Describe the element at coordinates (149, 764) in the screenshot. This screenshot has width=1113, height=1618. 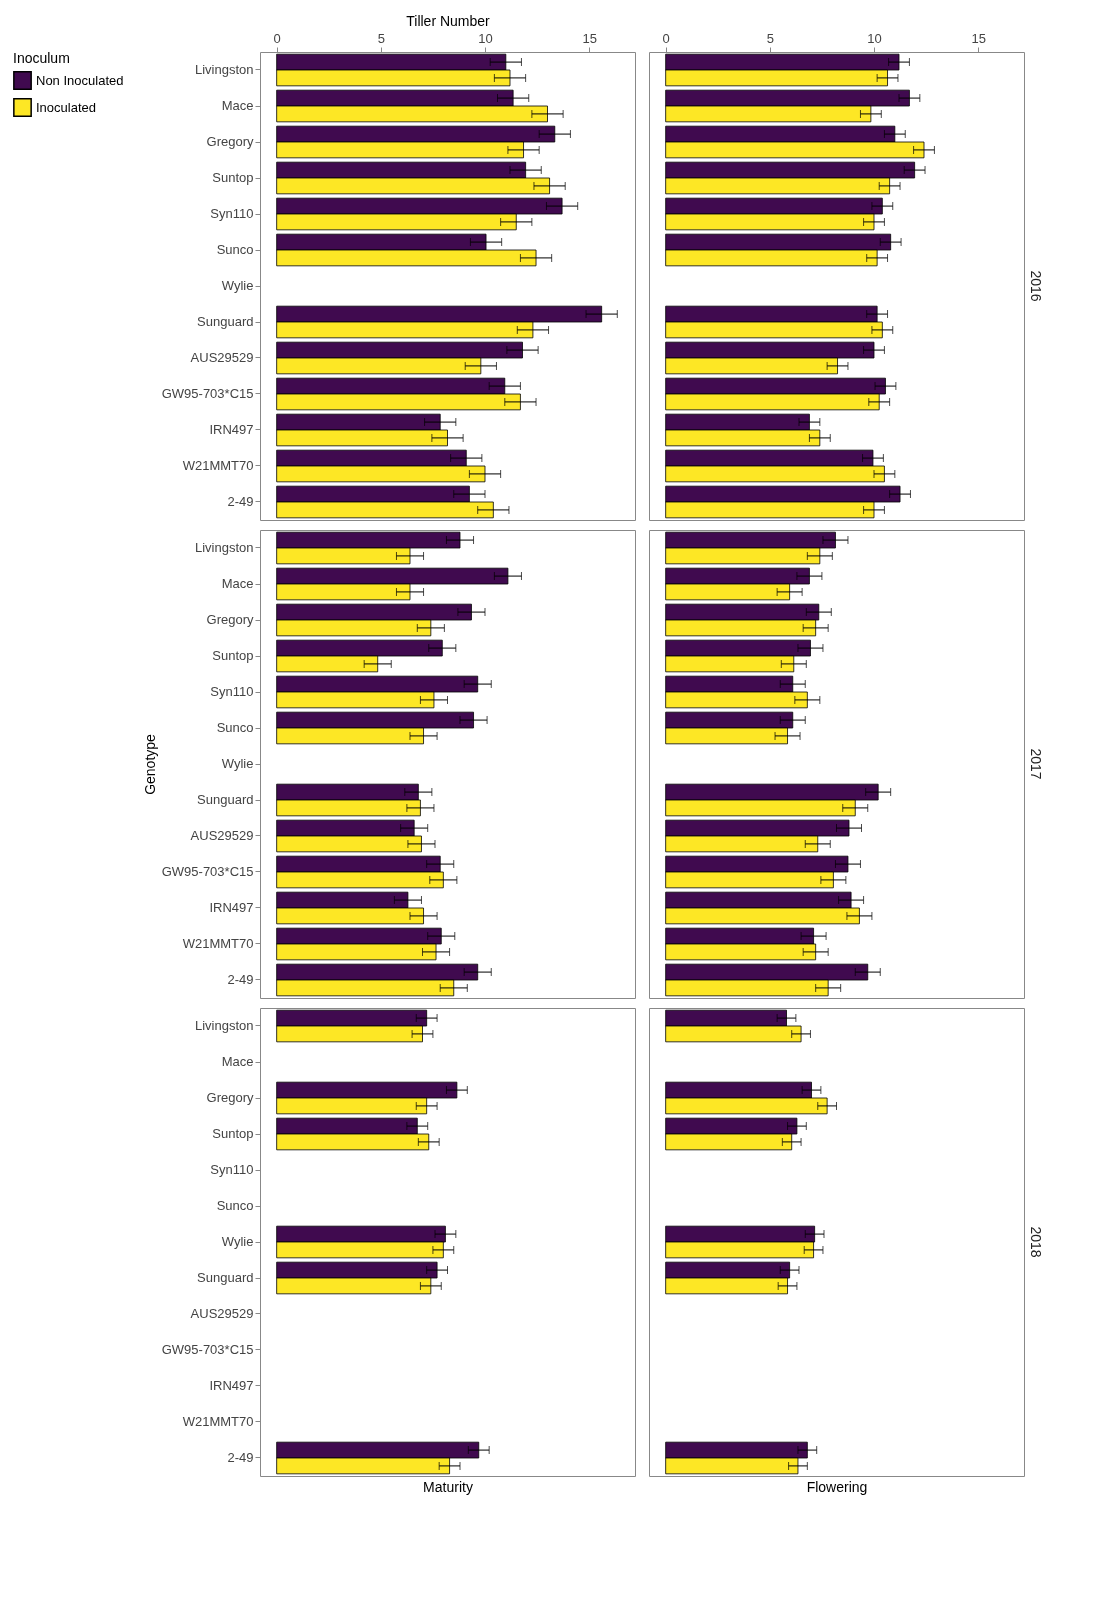
I see `y-axis-title: Genotype` at that location.